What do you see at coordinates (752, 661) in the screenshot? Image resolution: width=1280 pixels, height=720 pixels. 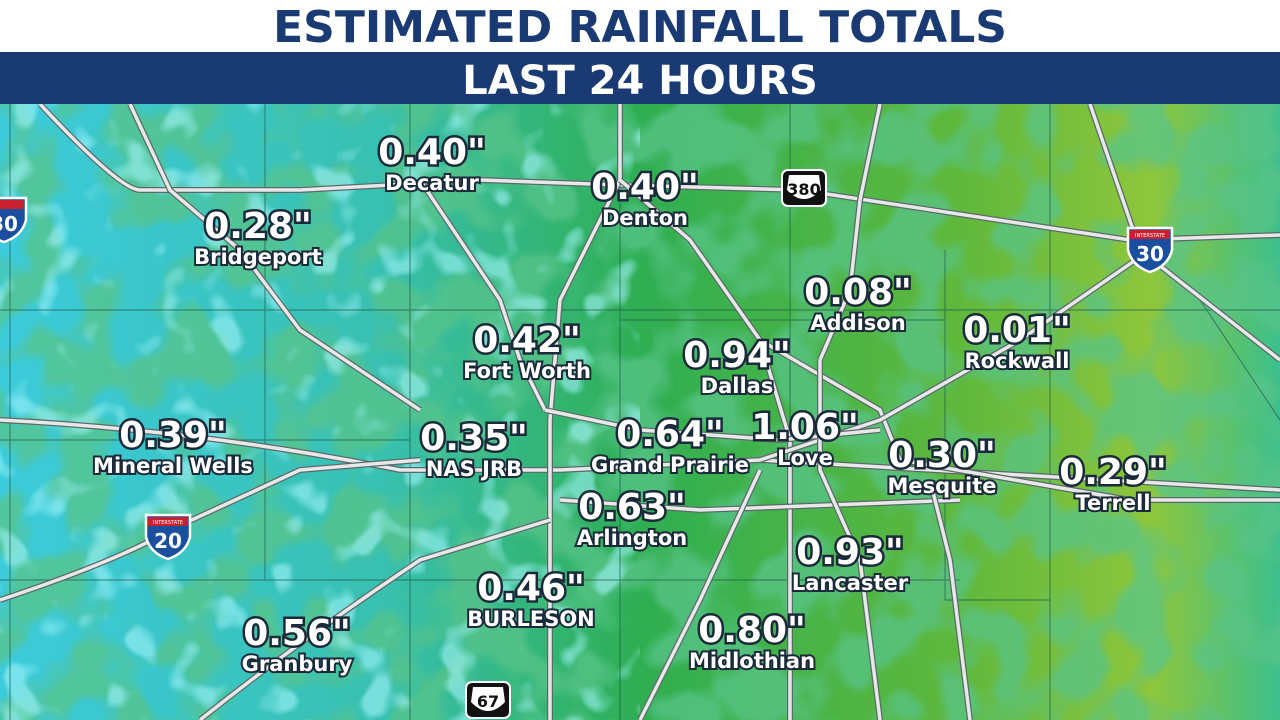 I see `city-name: Midlothian` at bounding box center [752, 661].